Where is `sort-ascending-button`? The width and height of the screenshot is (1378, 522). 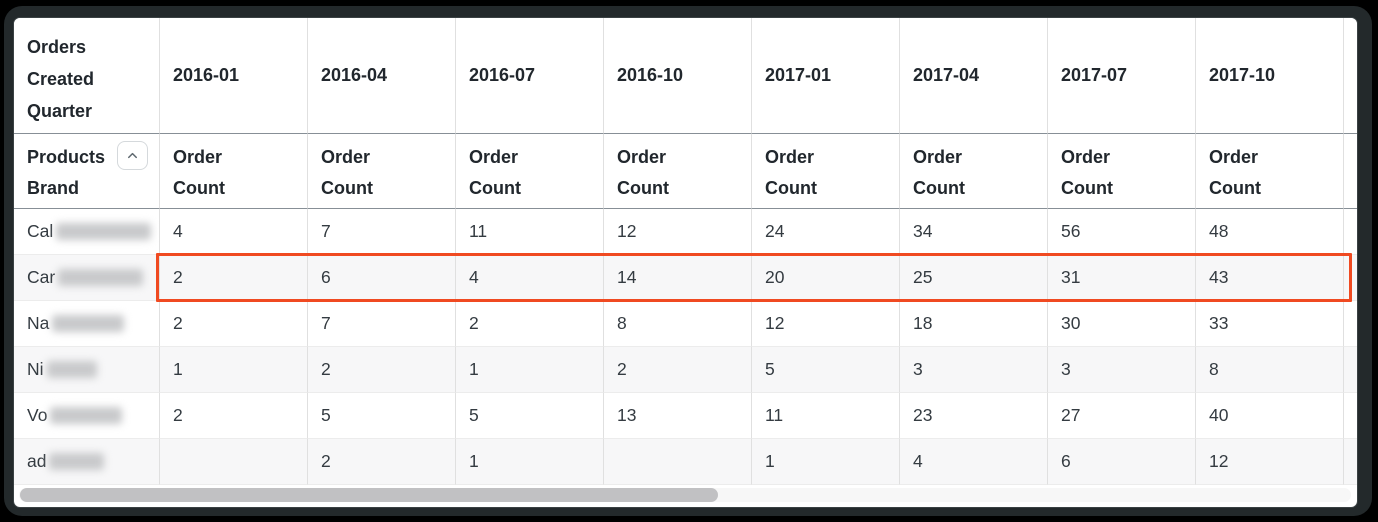
sort-ascending-button is located at coordinates (132, 155).